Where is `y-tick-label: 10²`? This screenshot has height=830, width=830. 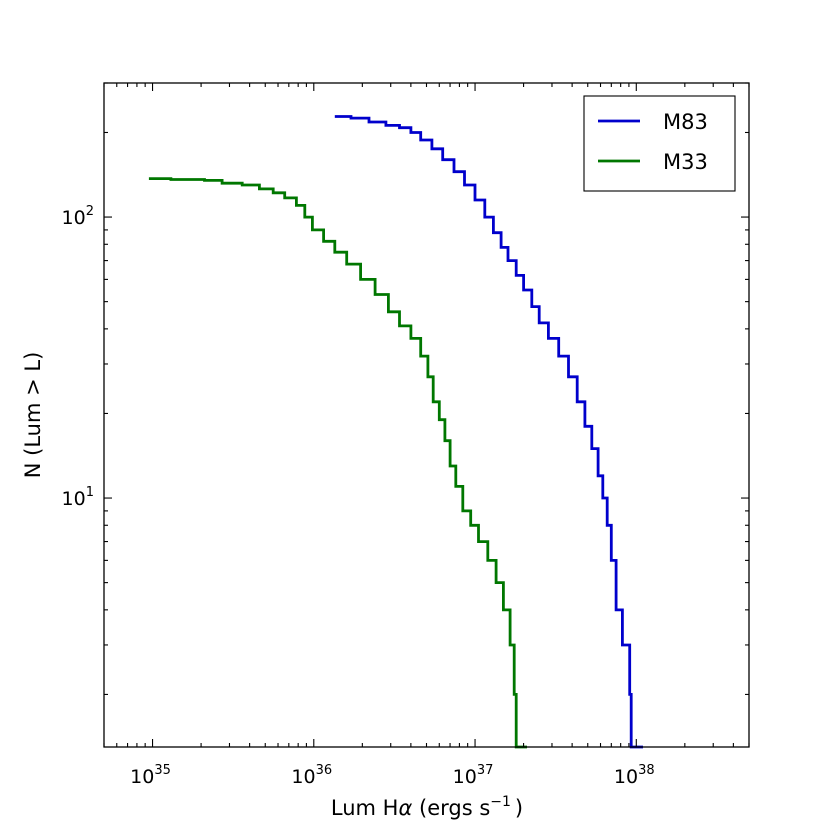 y-tick-label: 10² is located at coordinates (78, 216).